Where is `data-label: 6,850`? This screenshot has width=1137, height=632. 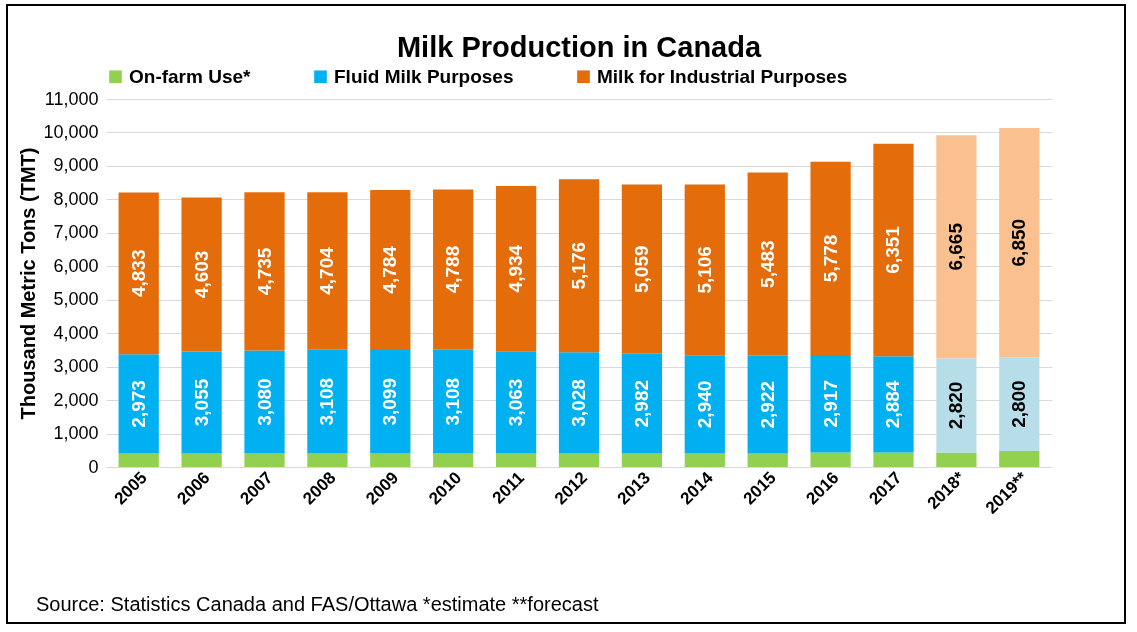 data-label: 6,850 is located at coordinates (1019, 242).